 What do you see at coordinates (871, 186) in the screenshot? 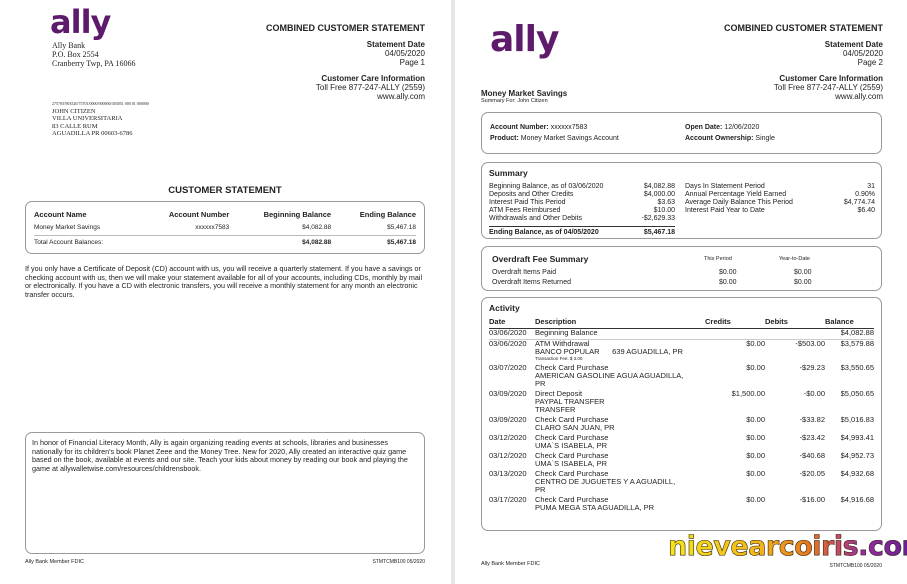
I see `summary-value: 31` at bounding box center [871, 186].